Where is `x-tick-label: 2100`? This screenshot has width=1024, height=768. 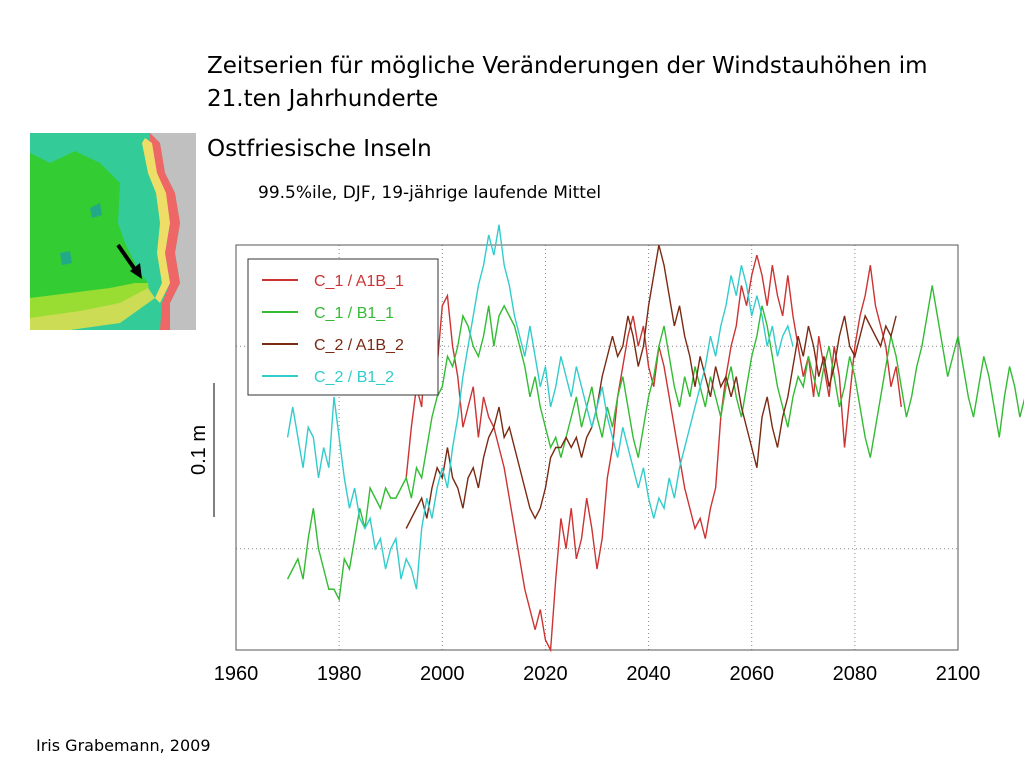
x-tick-label: 2100 is located at coordinates (958, 674).